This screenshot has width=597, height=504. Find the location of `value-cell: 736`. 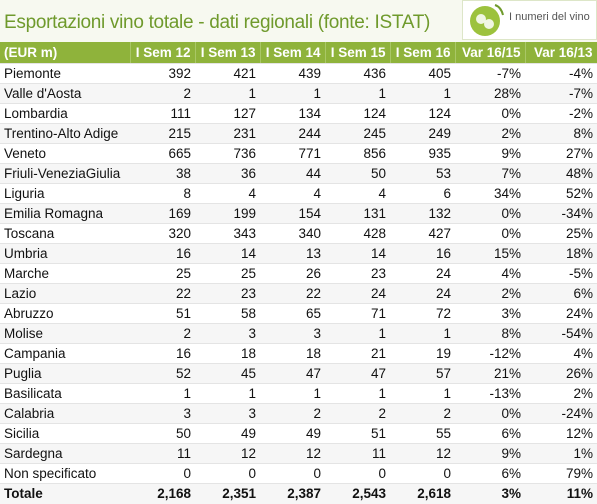

value-cell: 736 is located at coordinates (227, 153).